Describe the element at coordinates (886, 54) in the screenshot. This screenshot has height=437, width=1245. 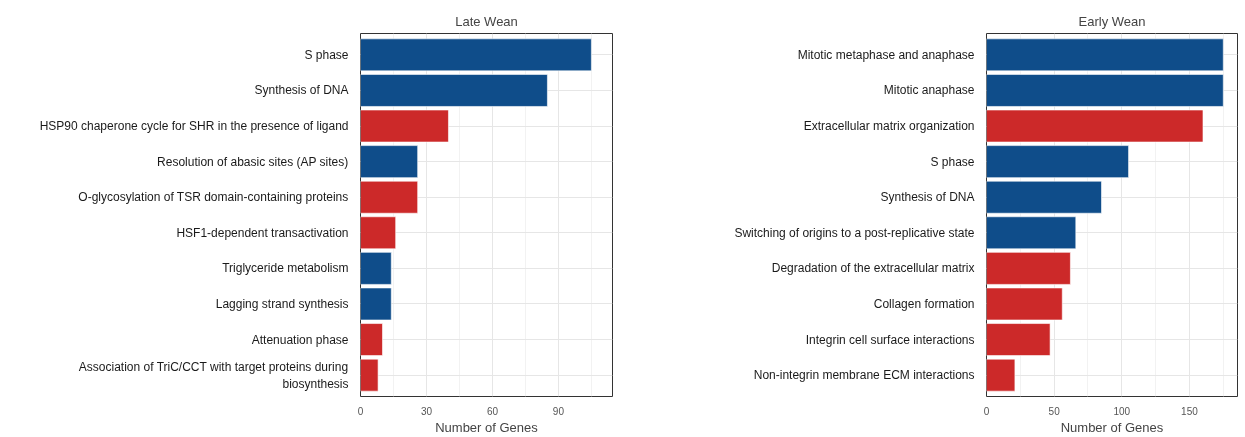
I see `y-tick-label: Mitotic metaphase and anaphase` at that location.